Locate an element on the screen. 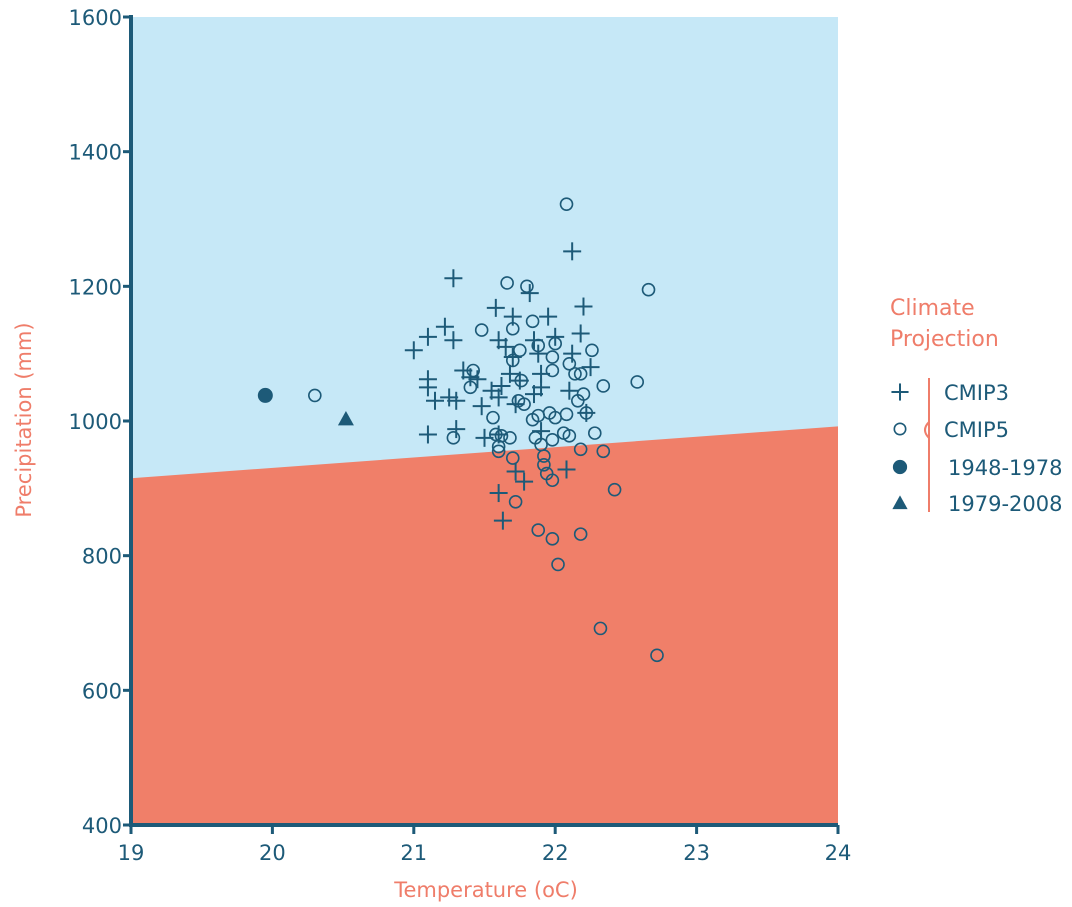 This screenshot has width=1072, height=907. y-tick-label: 1000 is located at coordinates (95, 422).